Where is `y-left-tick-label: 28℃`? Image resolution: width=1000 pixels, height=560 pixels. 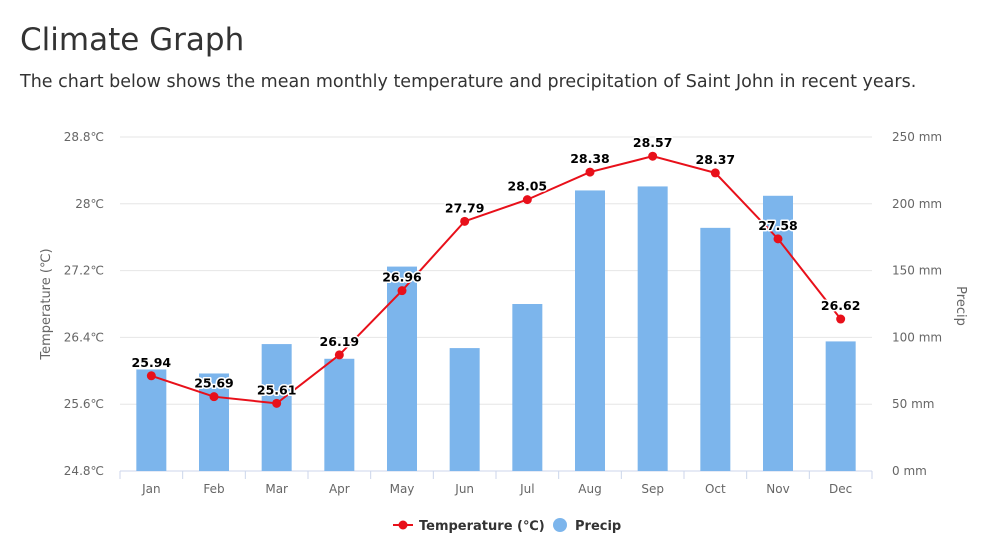 y-left-tick-label: 28℃ is located at coordinates (89, 204).